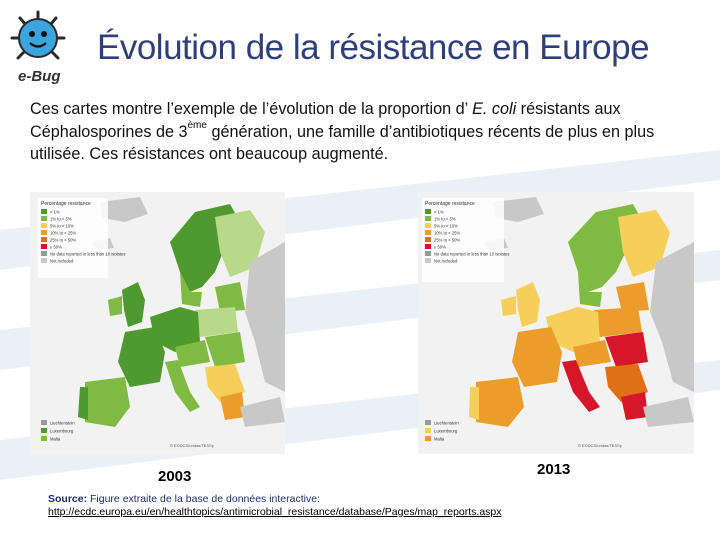 Image resolution: width=720 pixels, height=540 pixels. I want to click on map-copyright-left: © ECDC/Dundas/TESSy, so click(192, 445).